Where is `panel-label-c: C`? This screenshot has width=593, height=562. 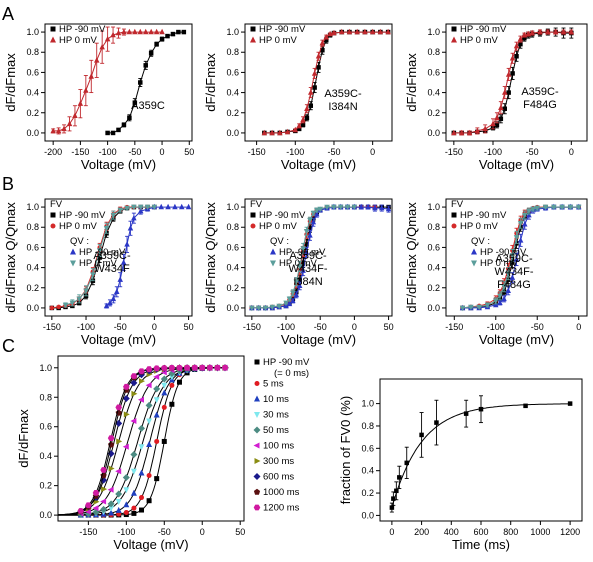 panel-label-c: C is located at coordinates (8, 346).